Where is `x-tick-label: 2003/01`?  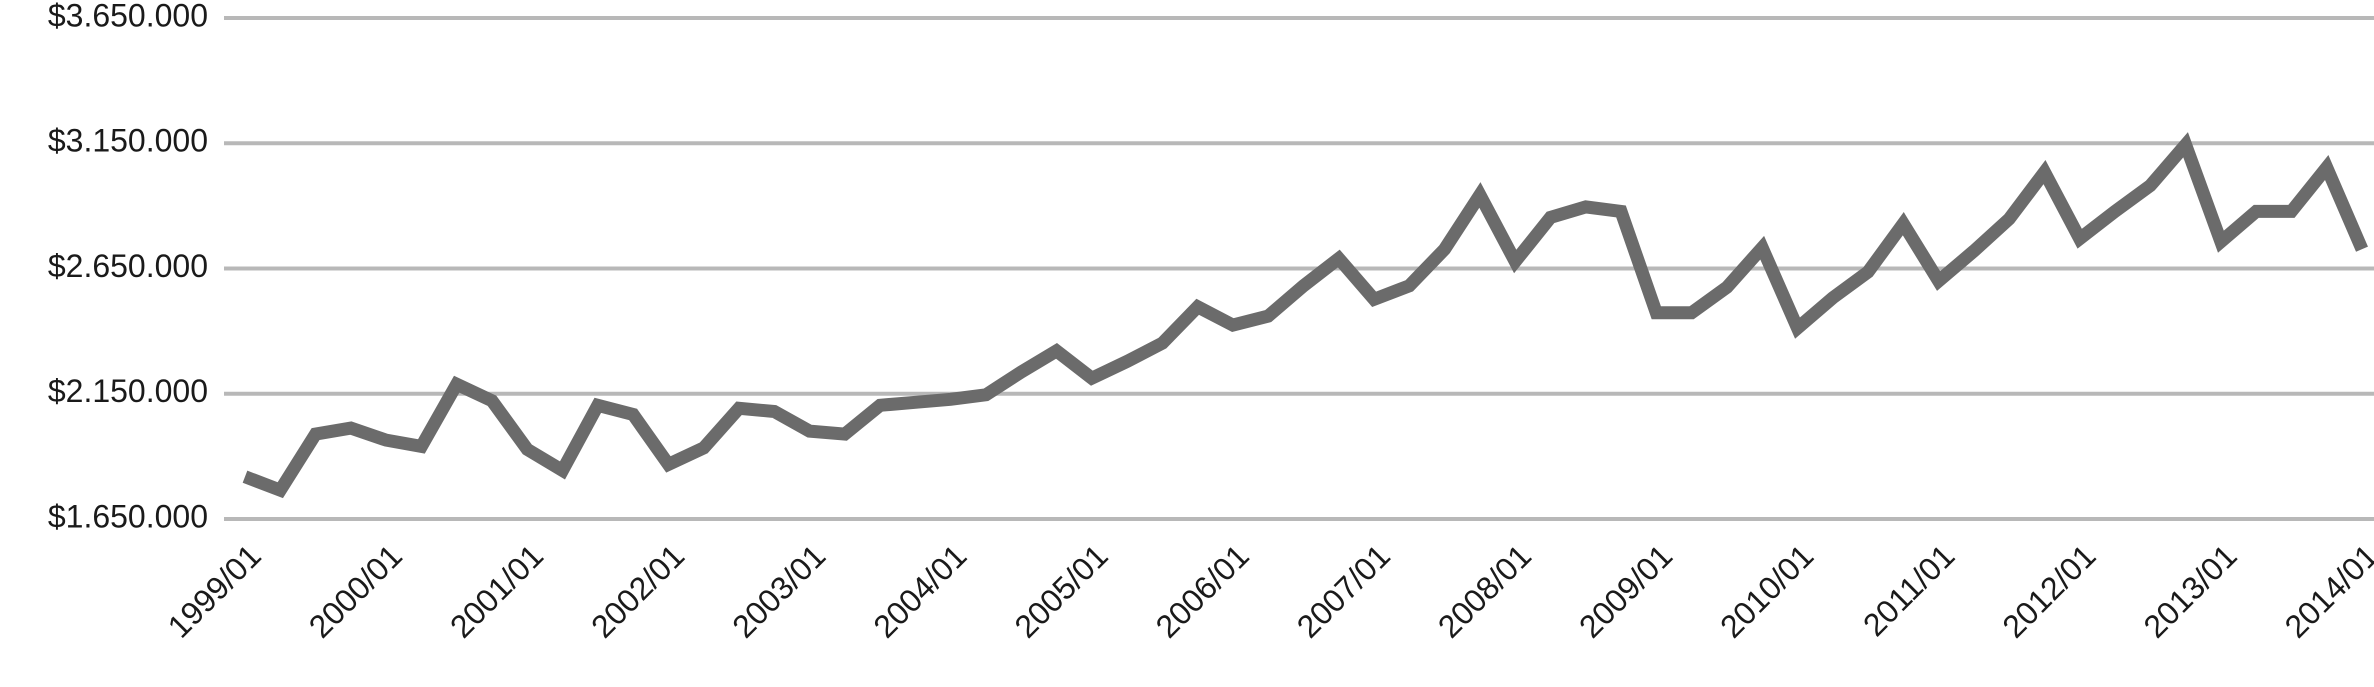 x-tick-label: 2003/01 is located at coordinates (778, 590).